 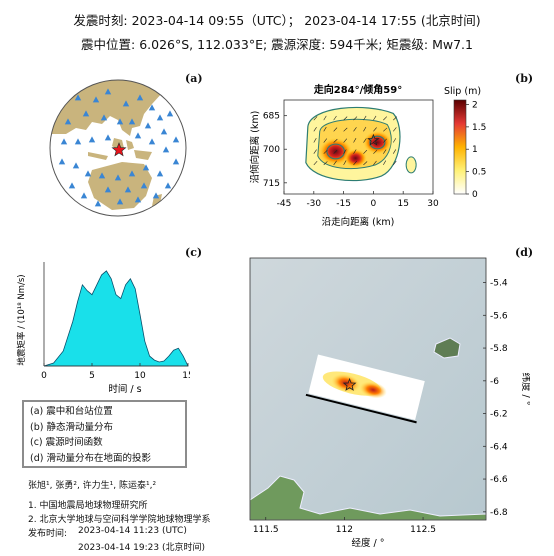 I want to click on slip-x-tick-label: -45, so click(x=284, y=204).